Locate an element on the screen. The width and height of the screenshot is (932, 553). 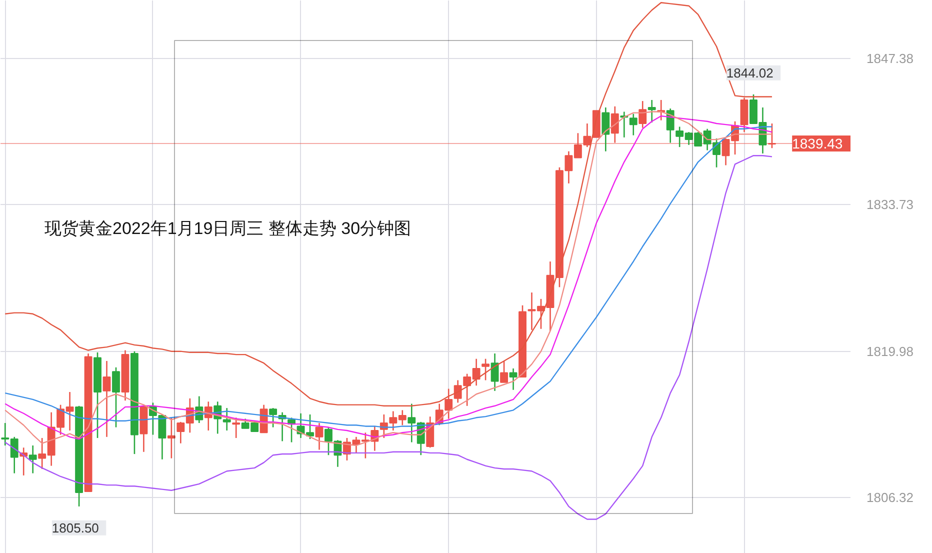
y-tick-label: 1833.73 is located at coordinates (890, 204).